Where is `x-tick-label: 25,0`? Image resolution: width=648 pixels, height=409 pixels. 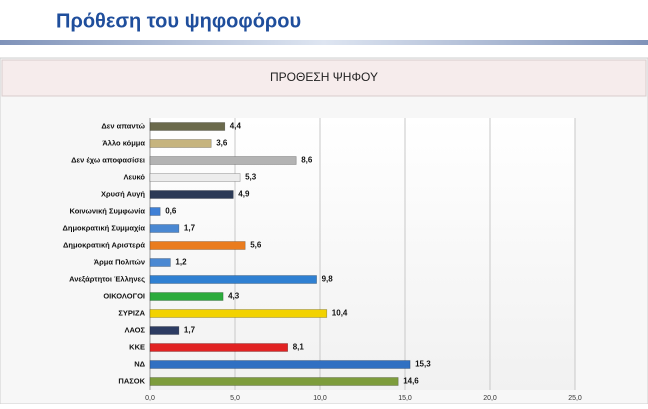 x-tick-label: 25,0 is located at coordinates (575, 398).